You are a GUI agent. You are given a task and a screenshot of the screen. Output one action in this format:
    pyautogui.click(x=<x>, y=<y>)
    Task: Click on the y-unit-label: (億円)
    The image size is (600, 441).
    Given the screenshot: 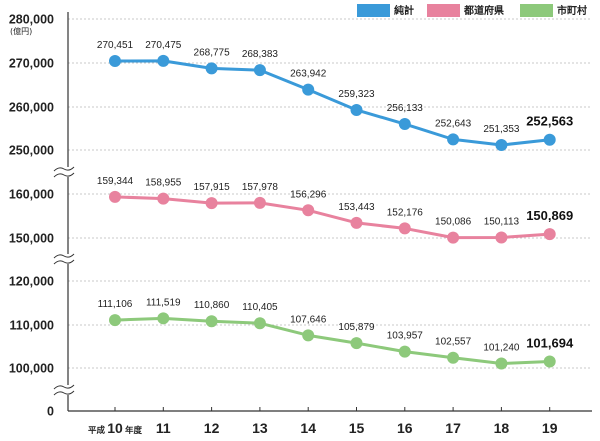 What is the action you would take?
    pyautogui.click(x=21, y=31)
    